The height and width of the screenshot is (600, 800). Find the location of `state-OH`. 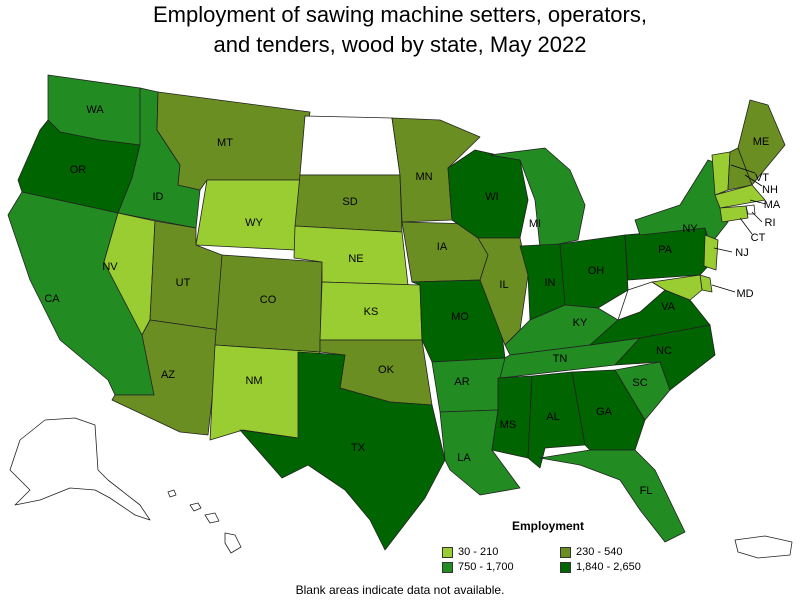

state-OH is located at coordinates (594, 271).